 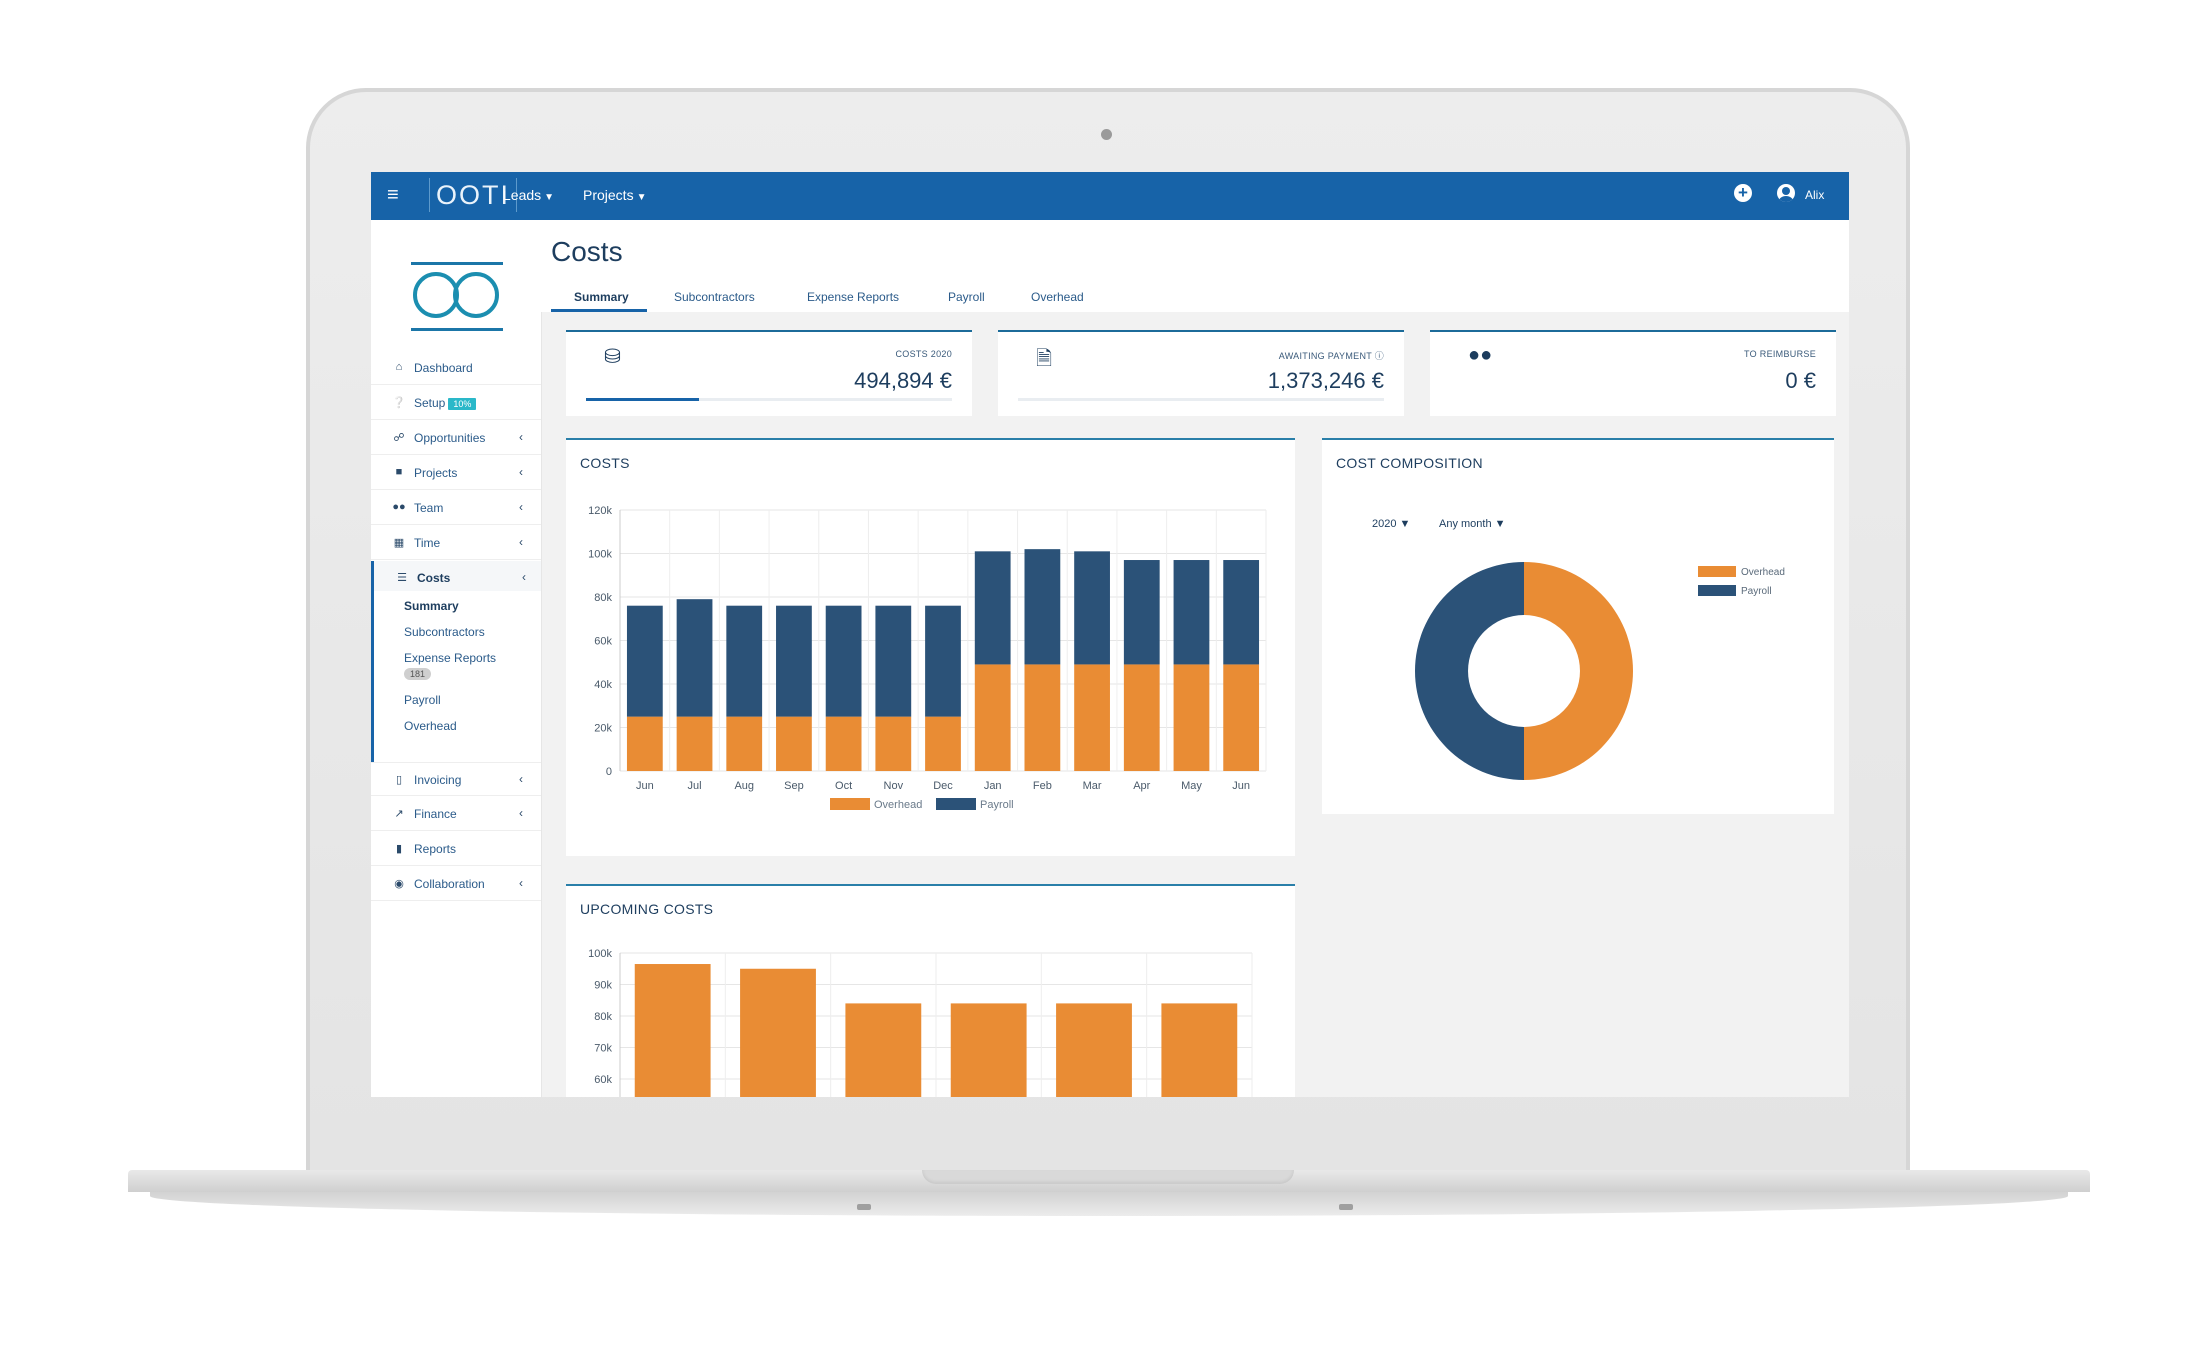 I want to click on sidebar-sub-expense-reports: Expense Reports, so click(x=450, y=658).